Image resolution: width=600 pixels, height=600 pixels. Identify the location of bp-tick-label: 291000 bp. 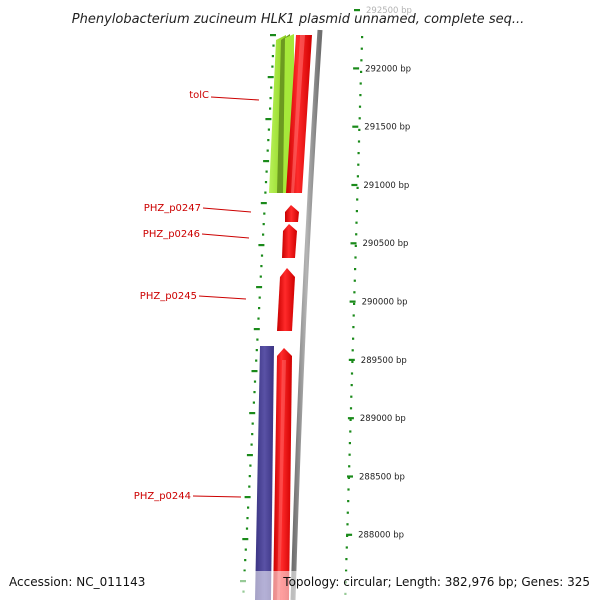
(386, 186).